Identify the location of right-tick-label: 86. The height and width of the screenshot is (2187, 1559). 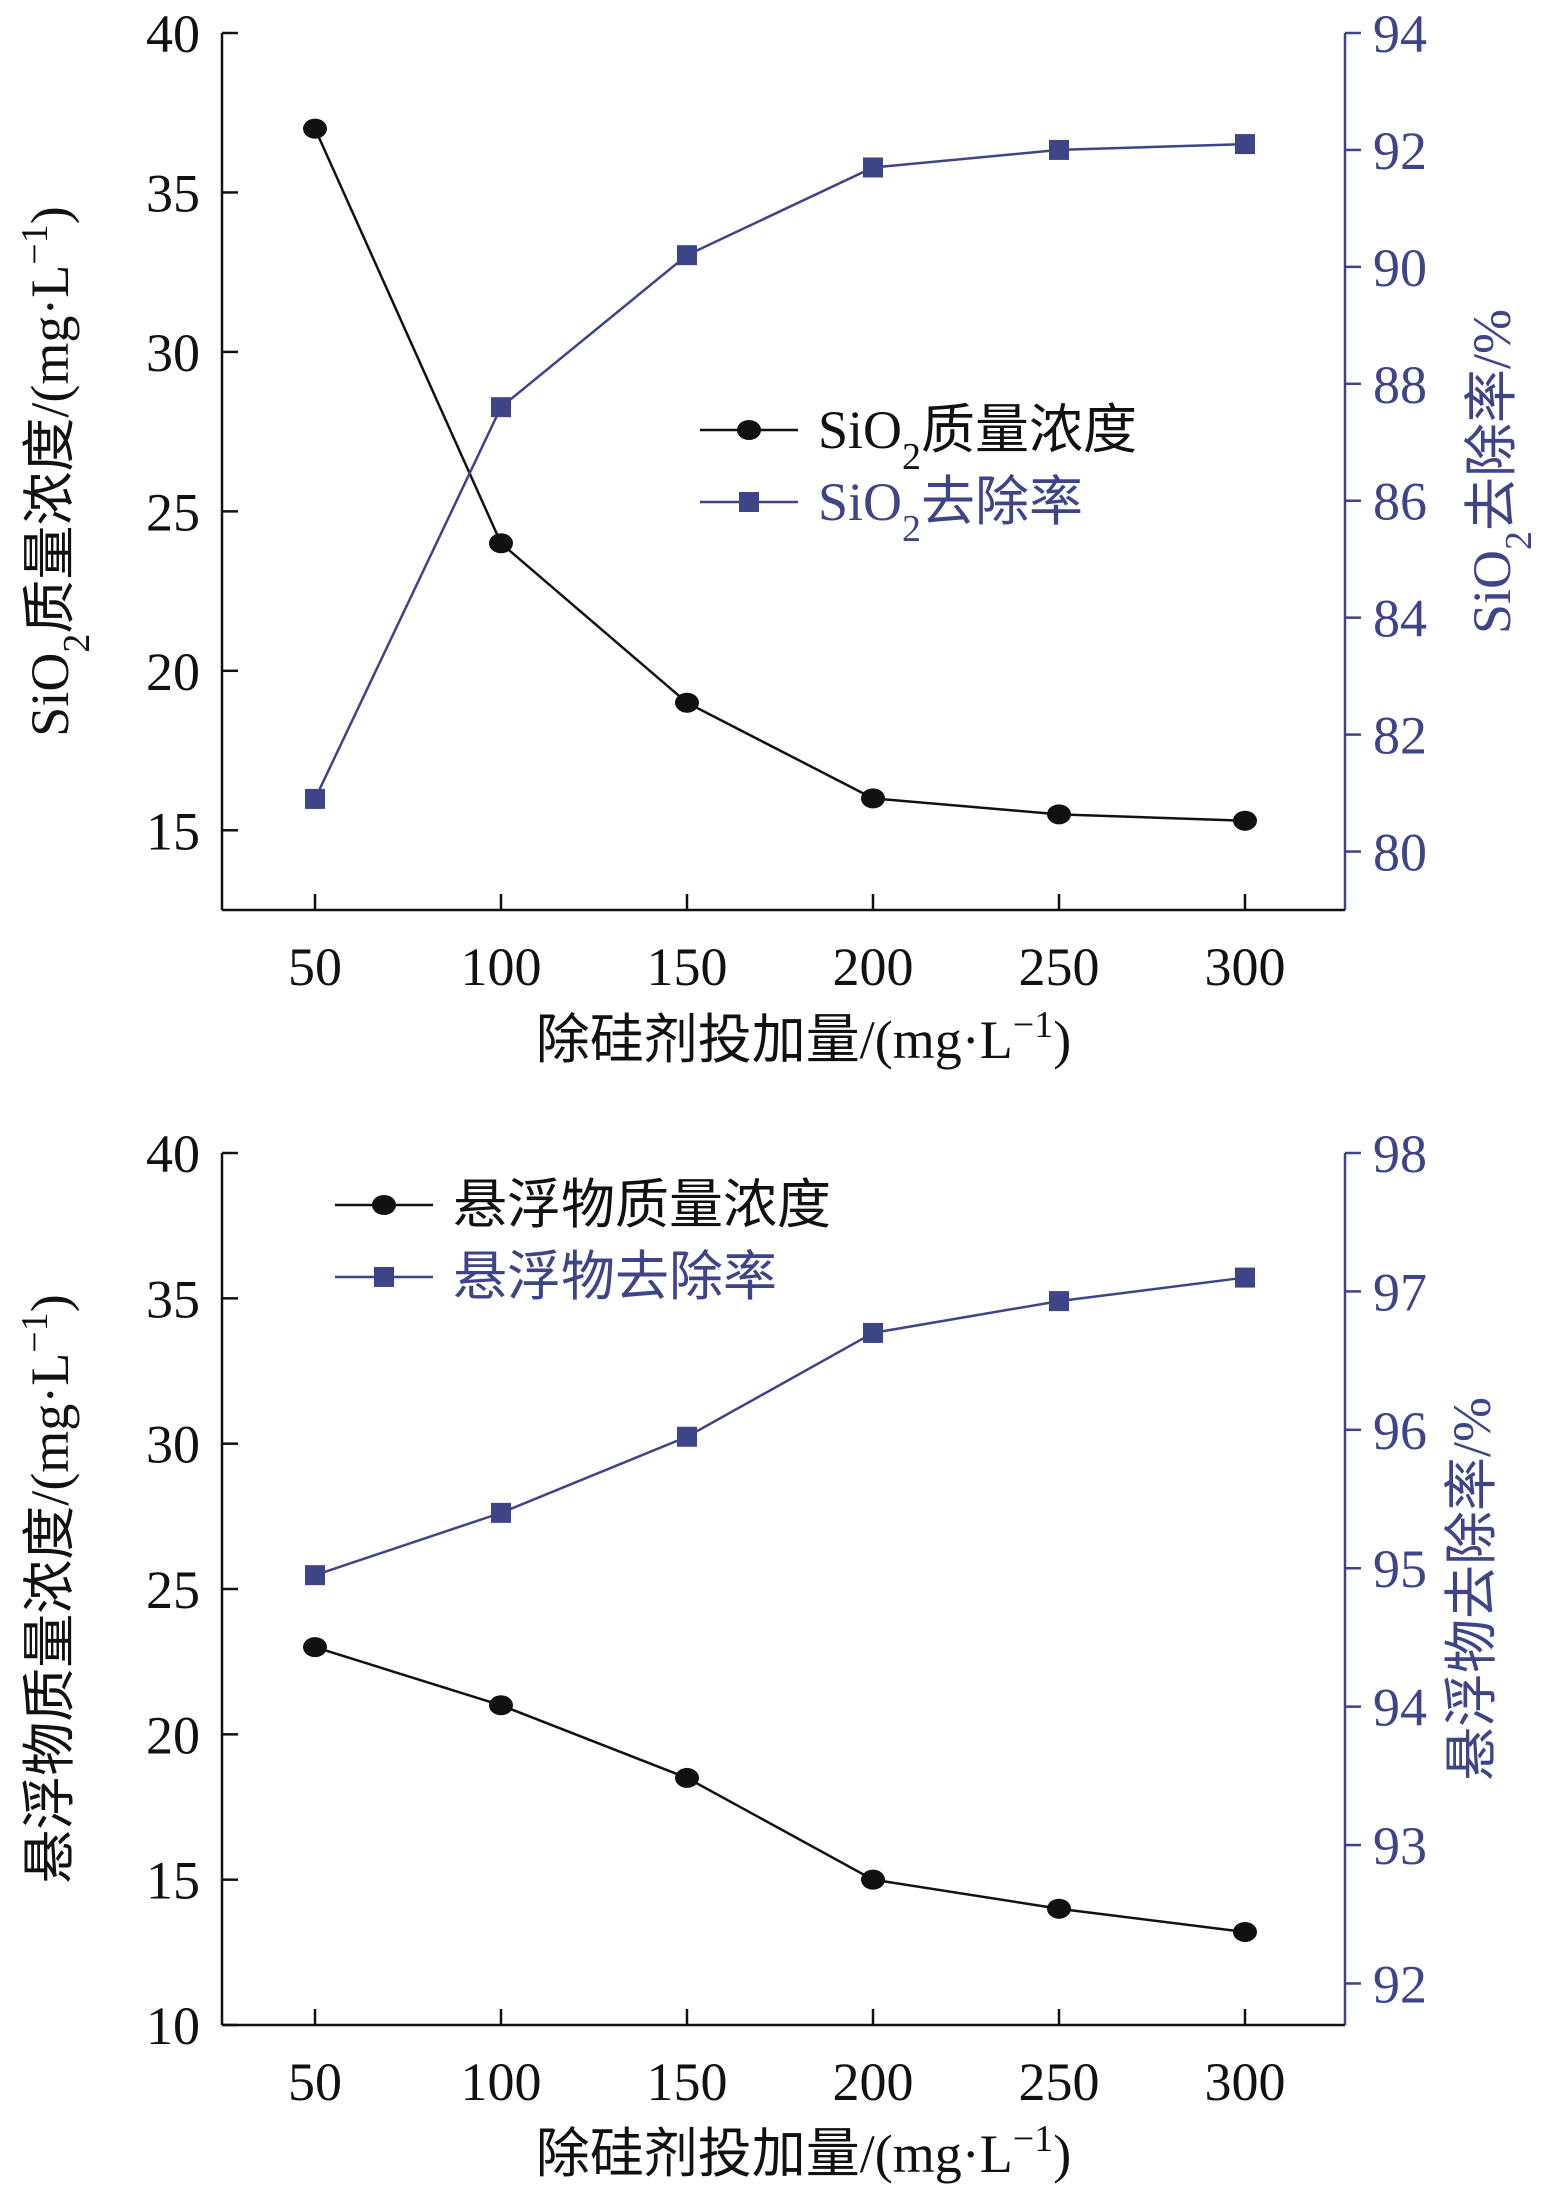
(1400, 502).